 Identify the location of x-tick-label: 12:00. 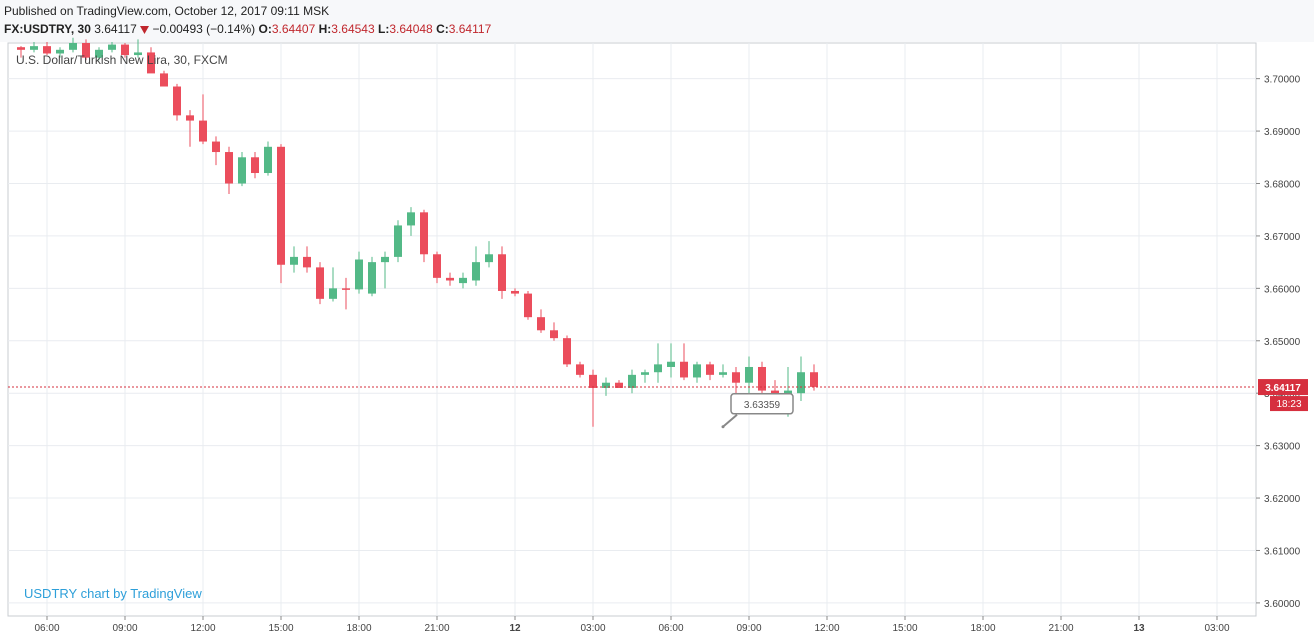
(826, 628).